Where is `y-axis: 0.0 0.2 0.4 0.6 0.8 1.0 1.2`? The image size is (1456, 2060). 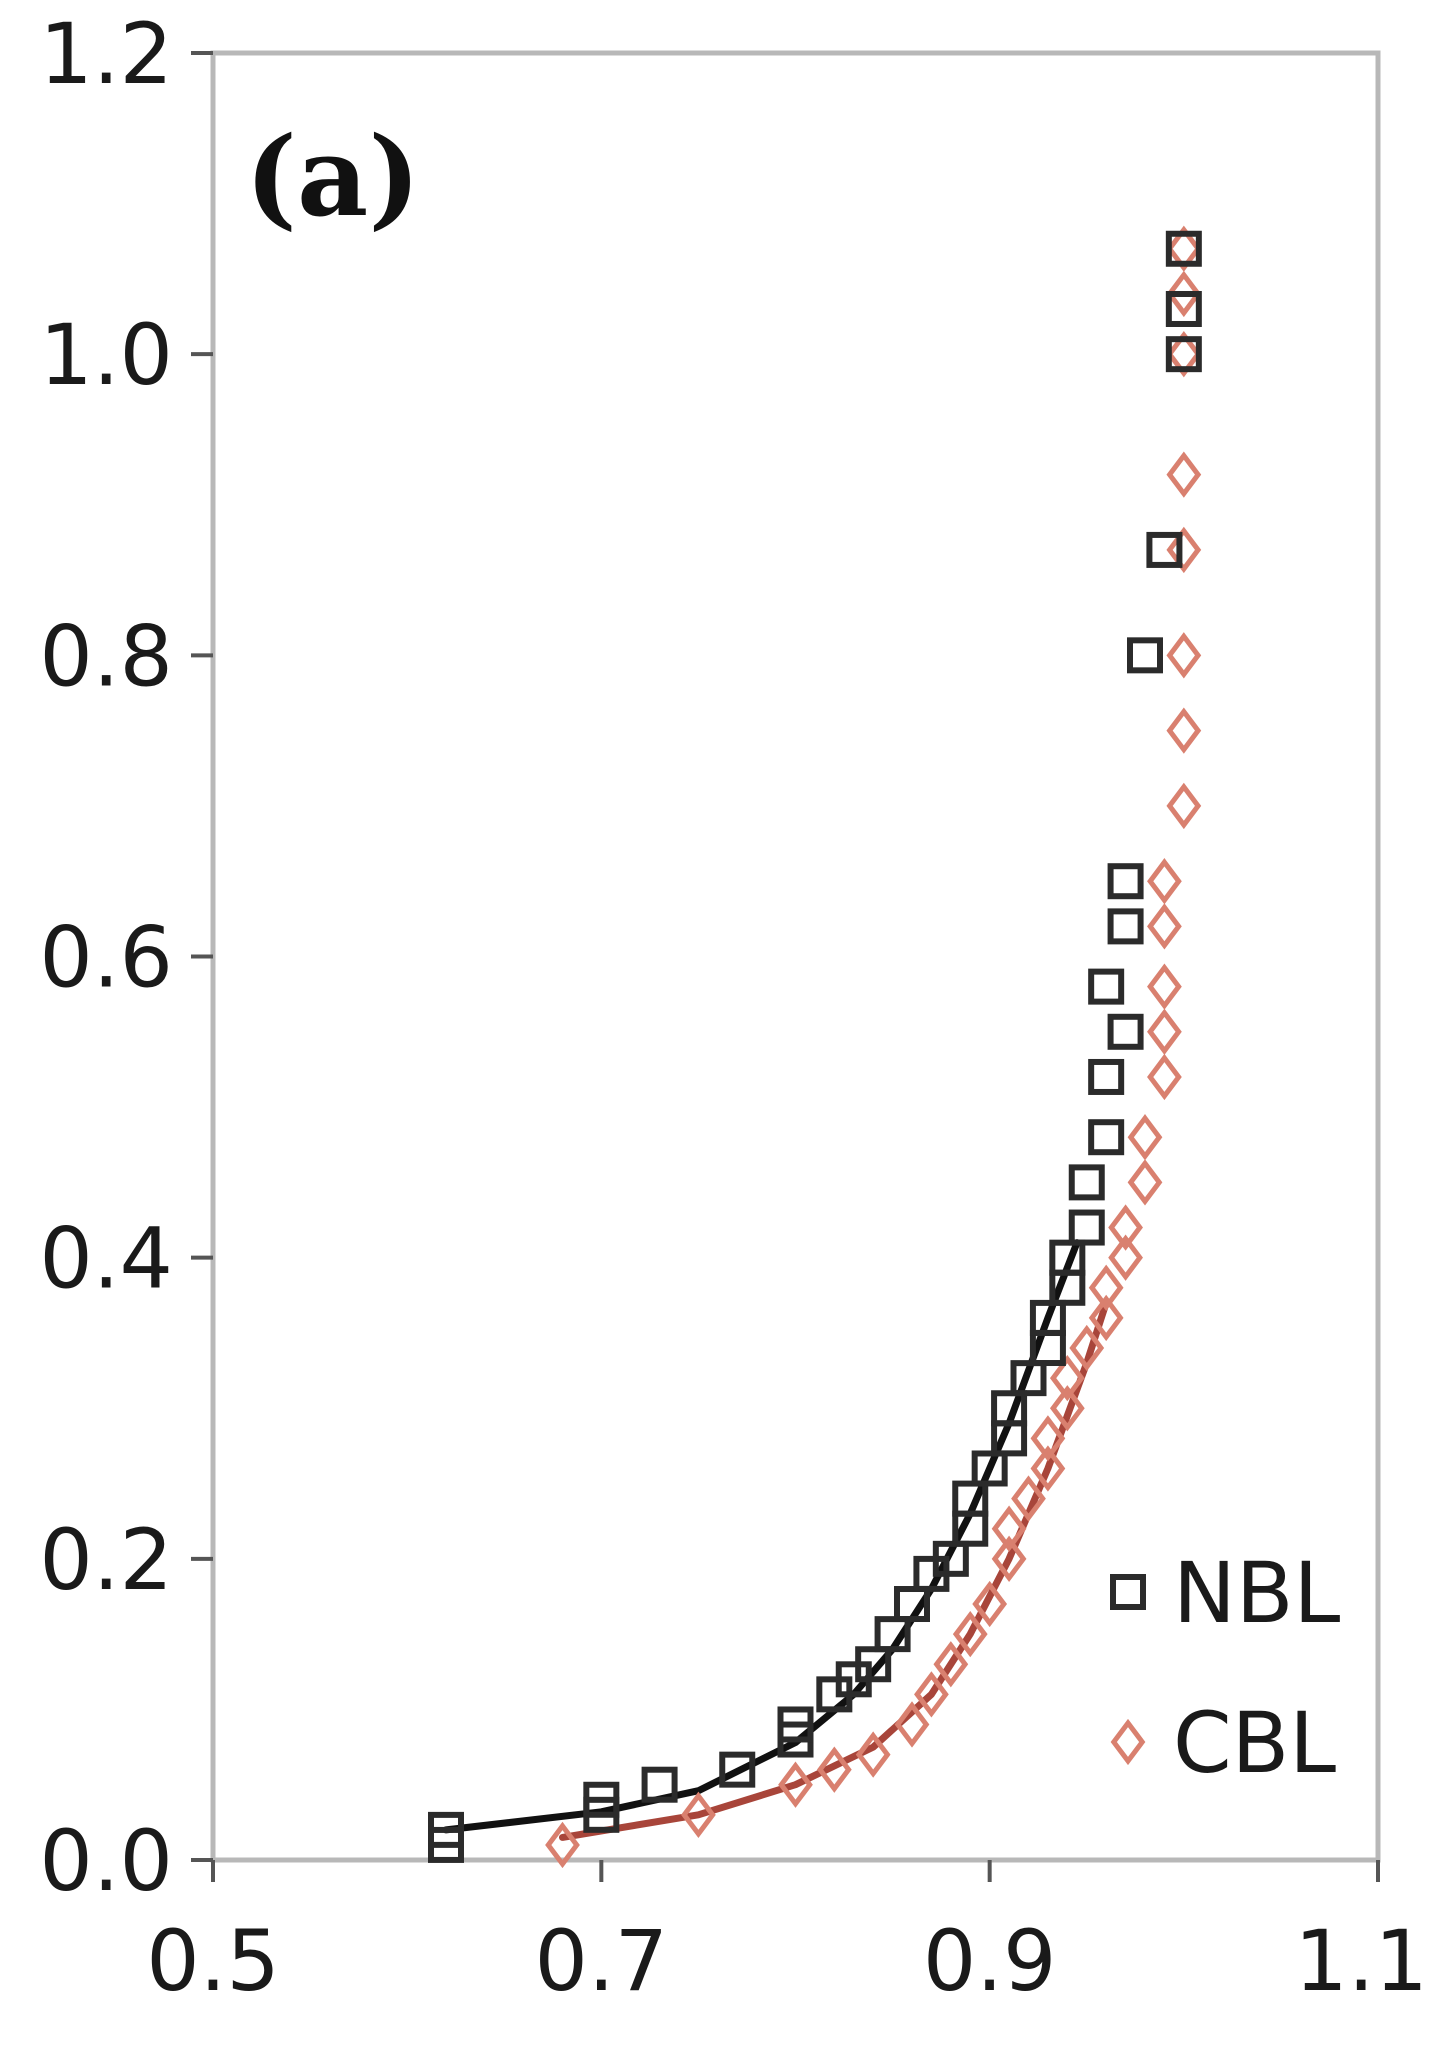 y-axis: 0.0 0.2 0.4 0.6 0.8 1.0 1.2 is located at coordinates (126, 957).